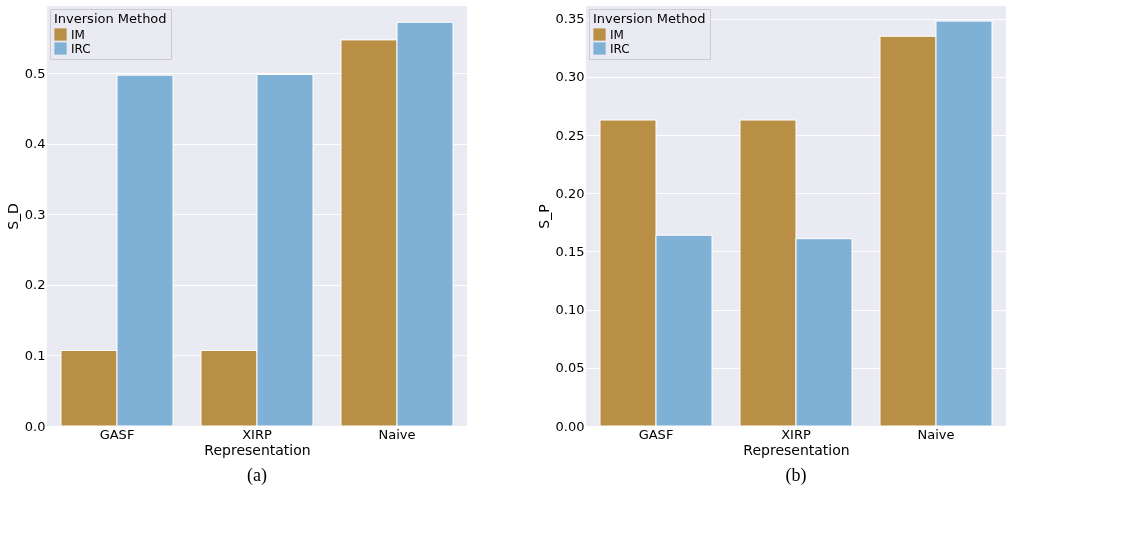 This screenshot has width=1124, height=538. I want to click on y-axis-title: S_P, so click(543, 216).